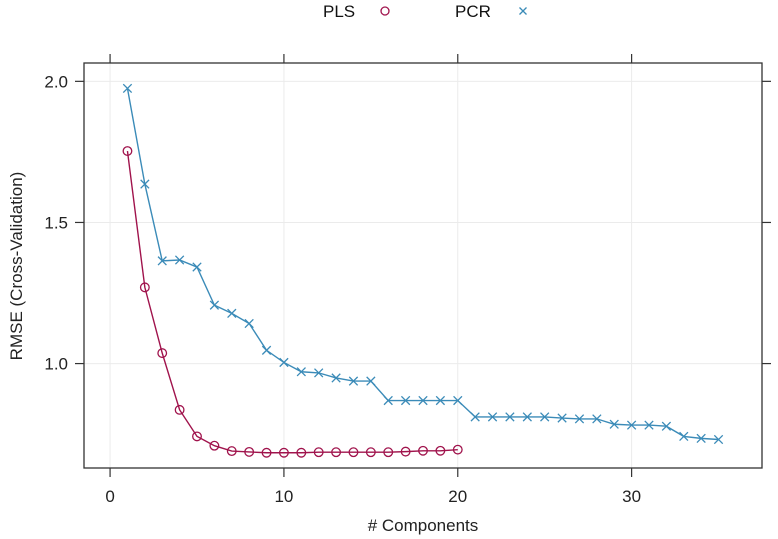  What do you see at coordinates (16, 266) in the screenshot?
I see `y-axis-title: RMSE (Cross-Validation)` at bounding box center [16, 266].